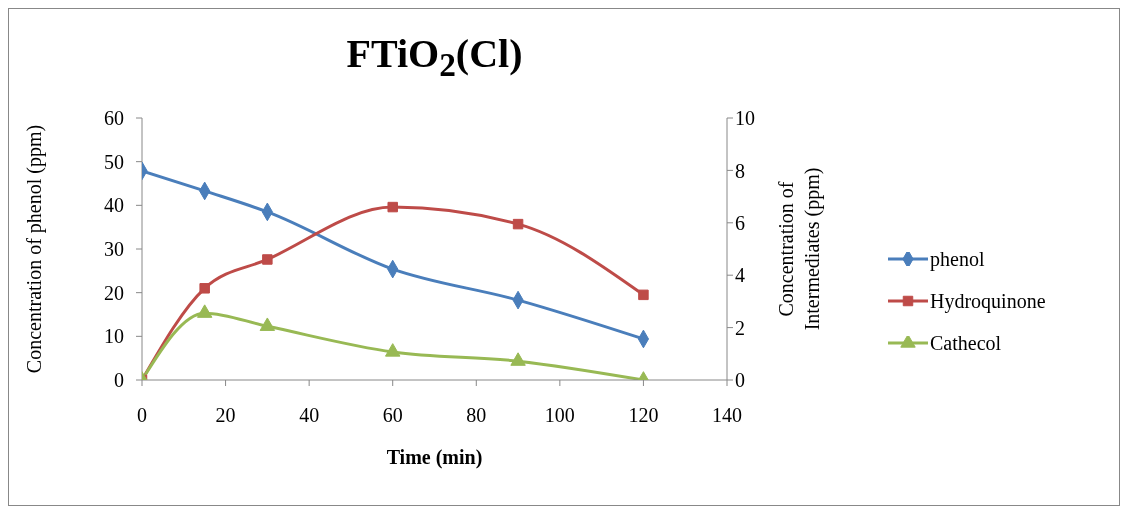 The height and width of the screenshot is (514, 1130). What do you see at coordinates (957, 259) in the screenshot?
I see `legend-label: phenol` at bounding box center [957, 259].